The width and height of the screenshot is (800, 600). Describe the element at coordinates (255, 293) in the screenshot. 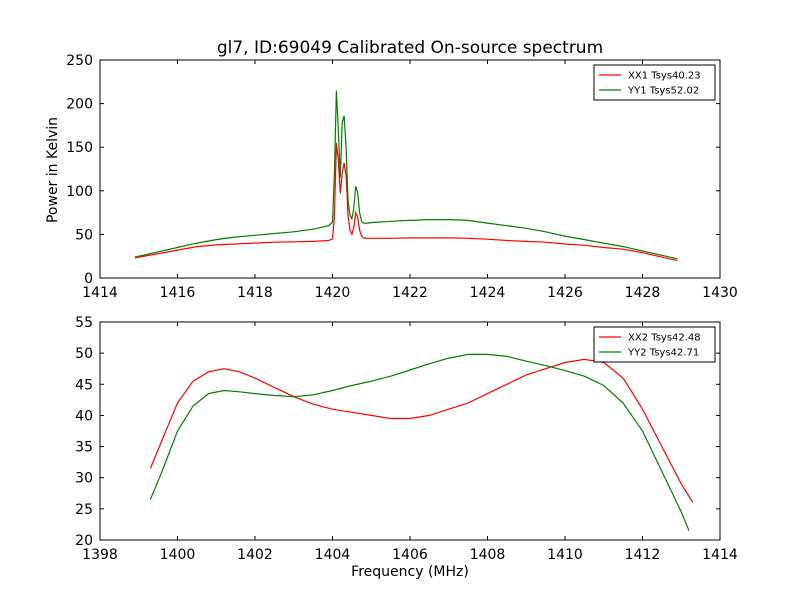

I see `x-tick-label: 1418` at that location.